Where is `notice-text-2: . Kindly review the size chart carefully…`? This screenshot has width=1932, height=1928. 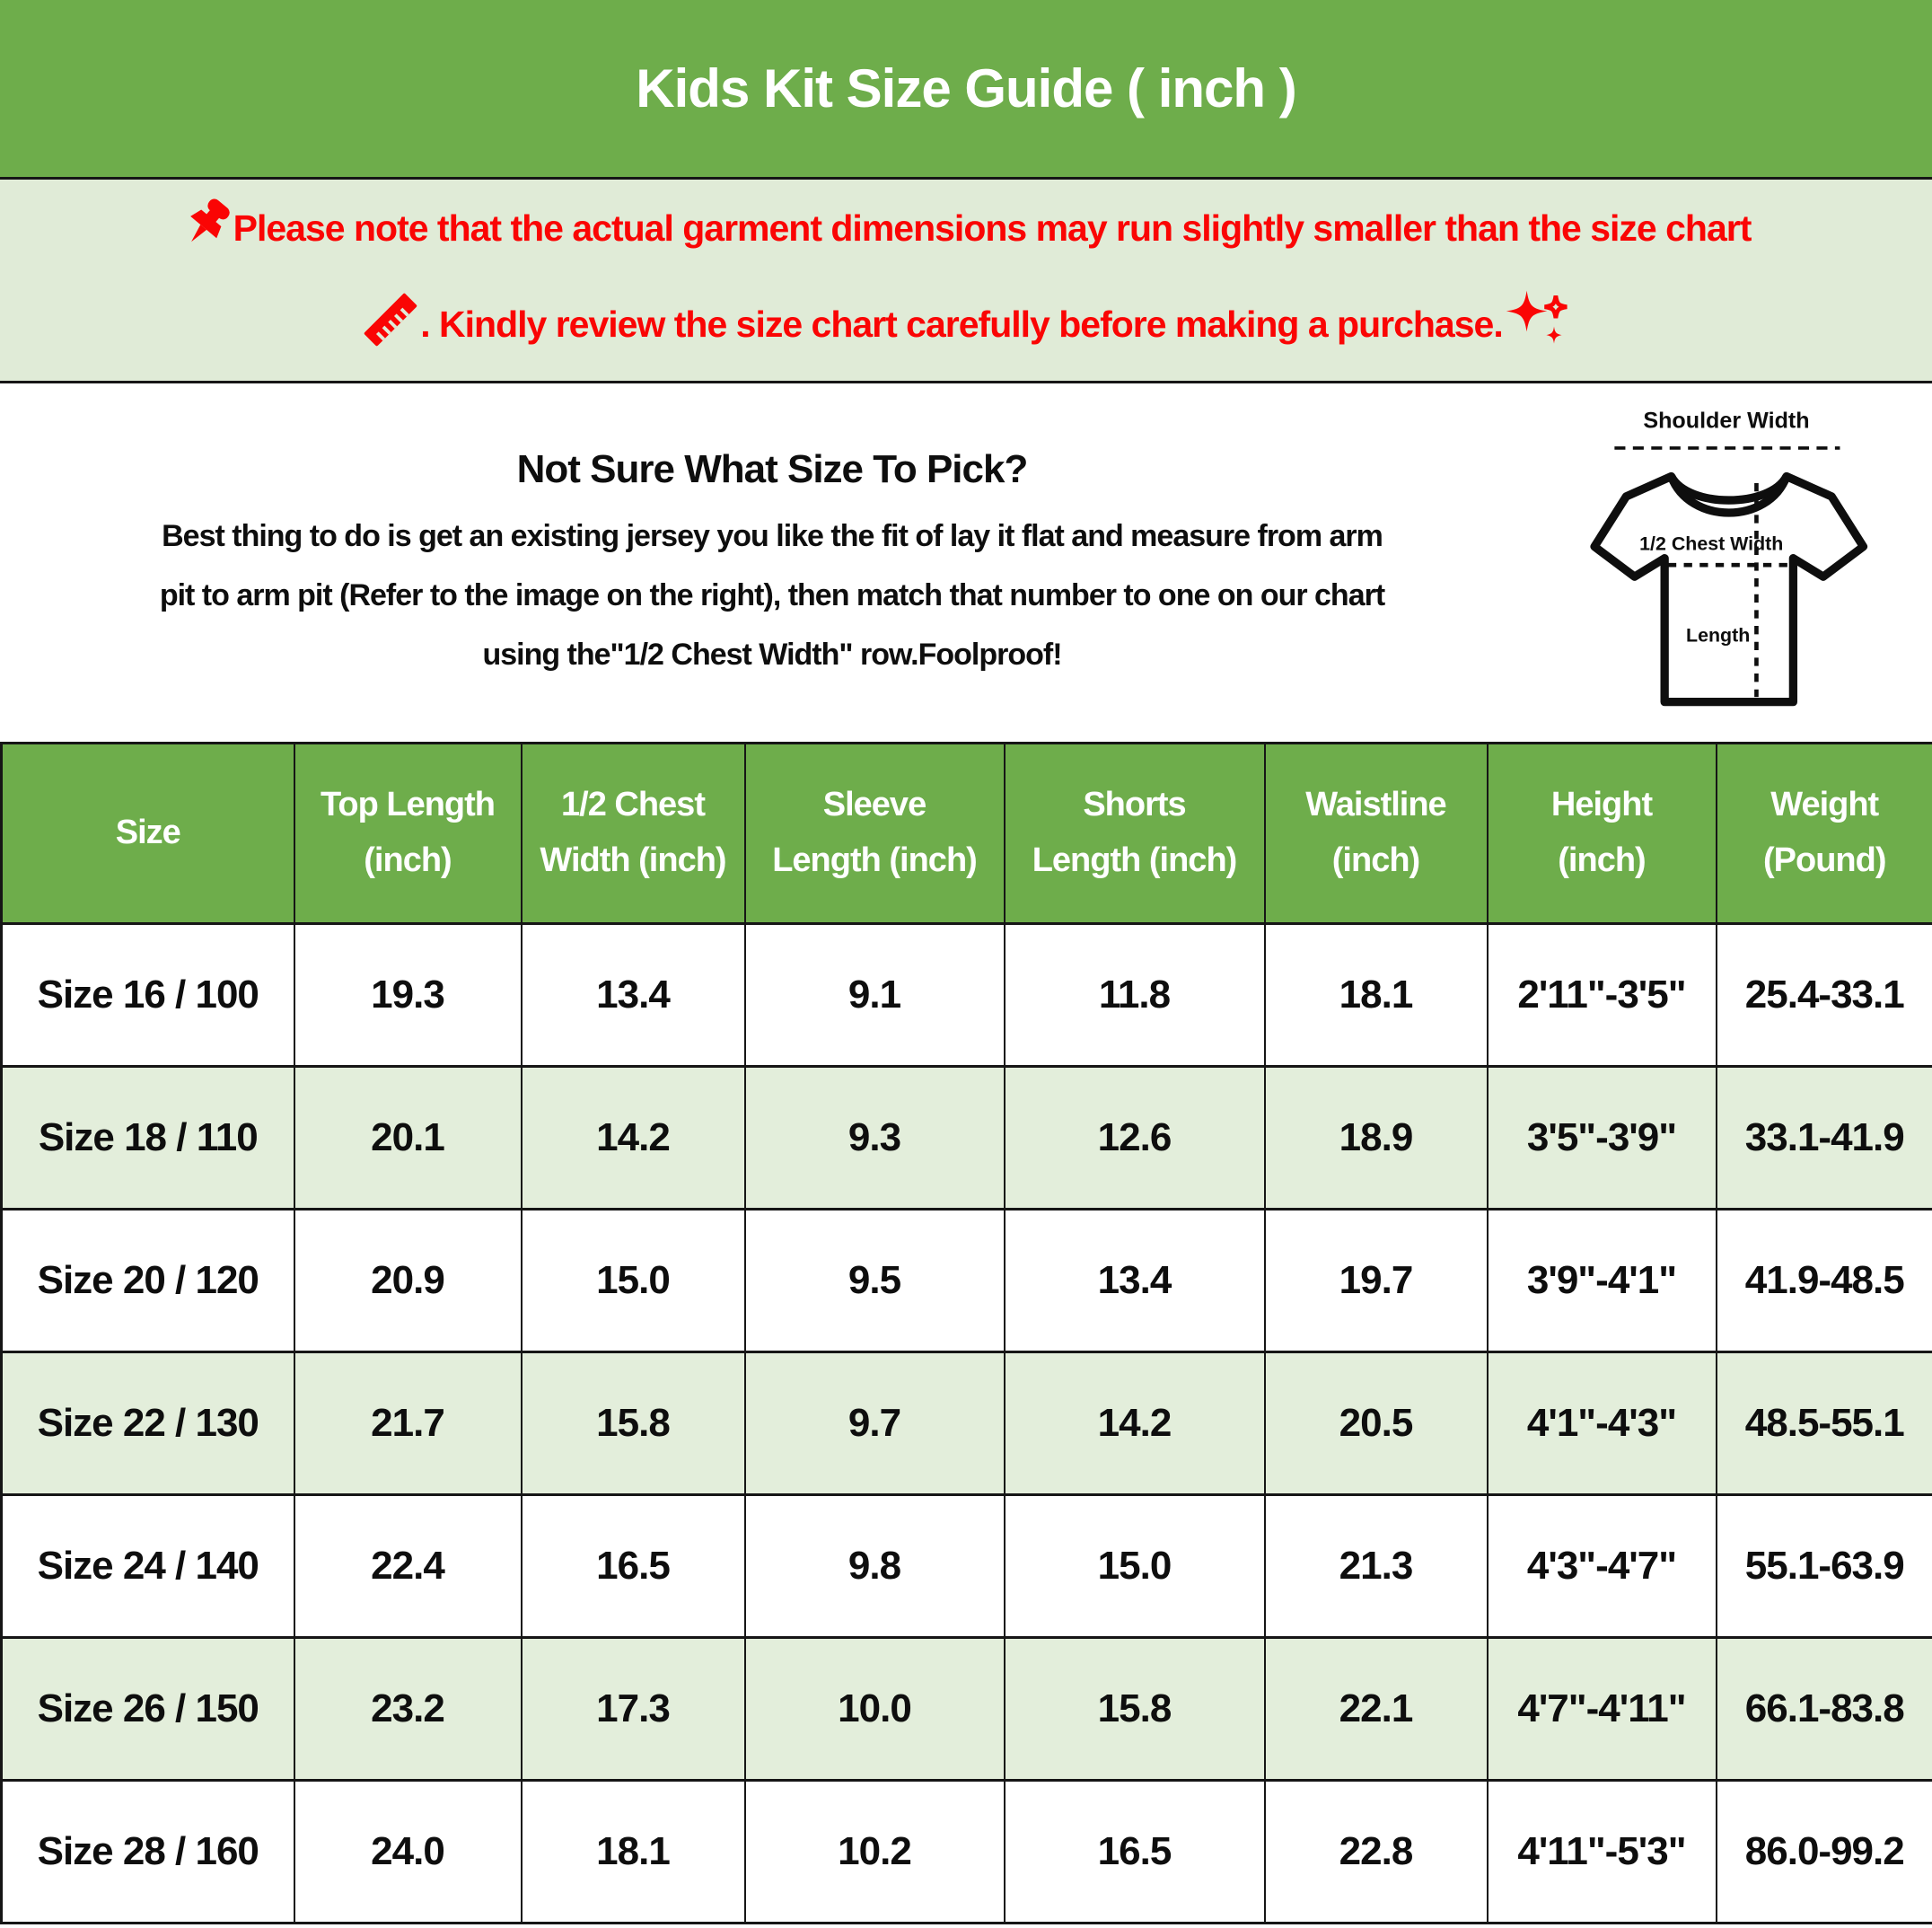 notice-text-2: . Kindly review the size chart carefully… is located at coordinates (961, 324).